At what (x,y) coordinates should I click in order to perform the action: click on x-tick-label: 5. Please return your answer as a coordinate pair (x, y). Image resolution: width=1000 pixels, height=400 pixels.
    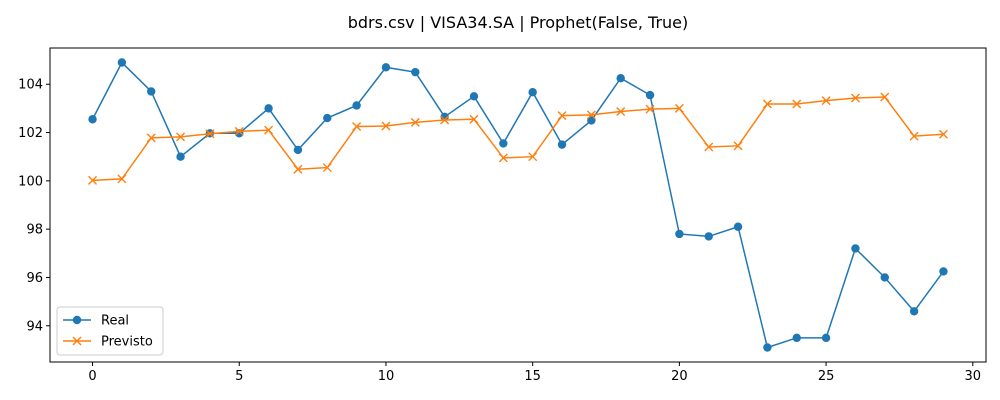
    Looking at the image, I should click on (239, 376).